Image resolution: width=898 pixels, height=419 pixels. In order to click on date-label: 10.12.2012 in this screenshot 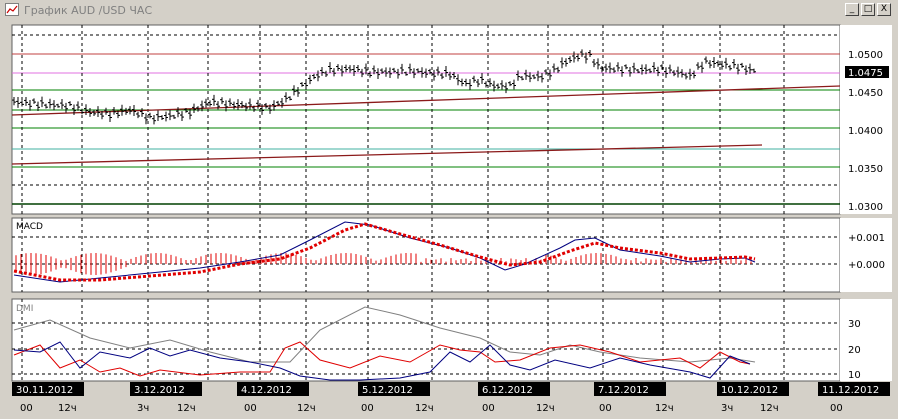, I will do `click(749, 390)`.